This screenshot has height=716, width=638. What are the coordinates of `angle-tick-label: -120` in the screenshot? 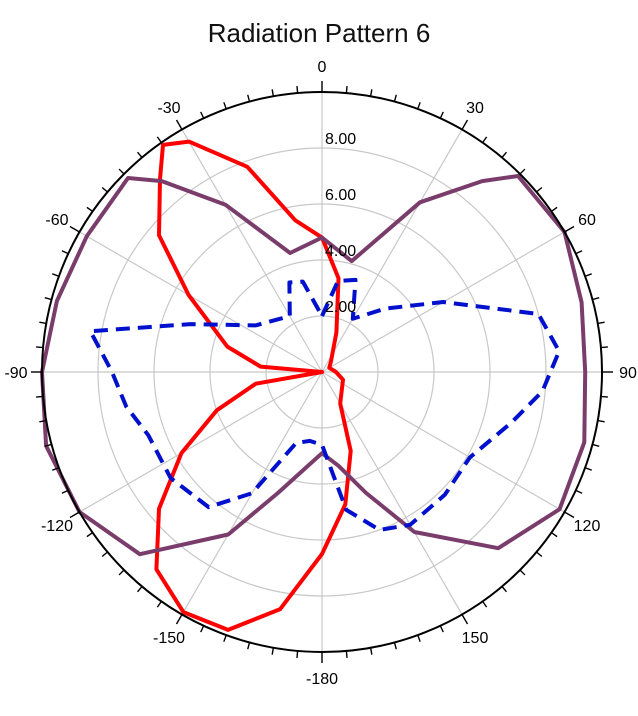 It's located at (57, 526).